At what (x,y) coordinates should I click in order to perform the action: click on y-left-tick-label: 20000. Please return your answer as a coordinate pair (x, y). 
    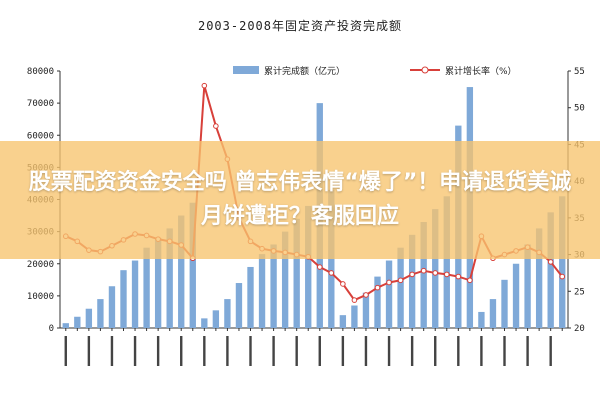
    Looking at the image, I should click on (40, 265).